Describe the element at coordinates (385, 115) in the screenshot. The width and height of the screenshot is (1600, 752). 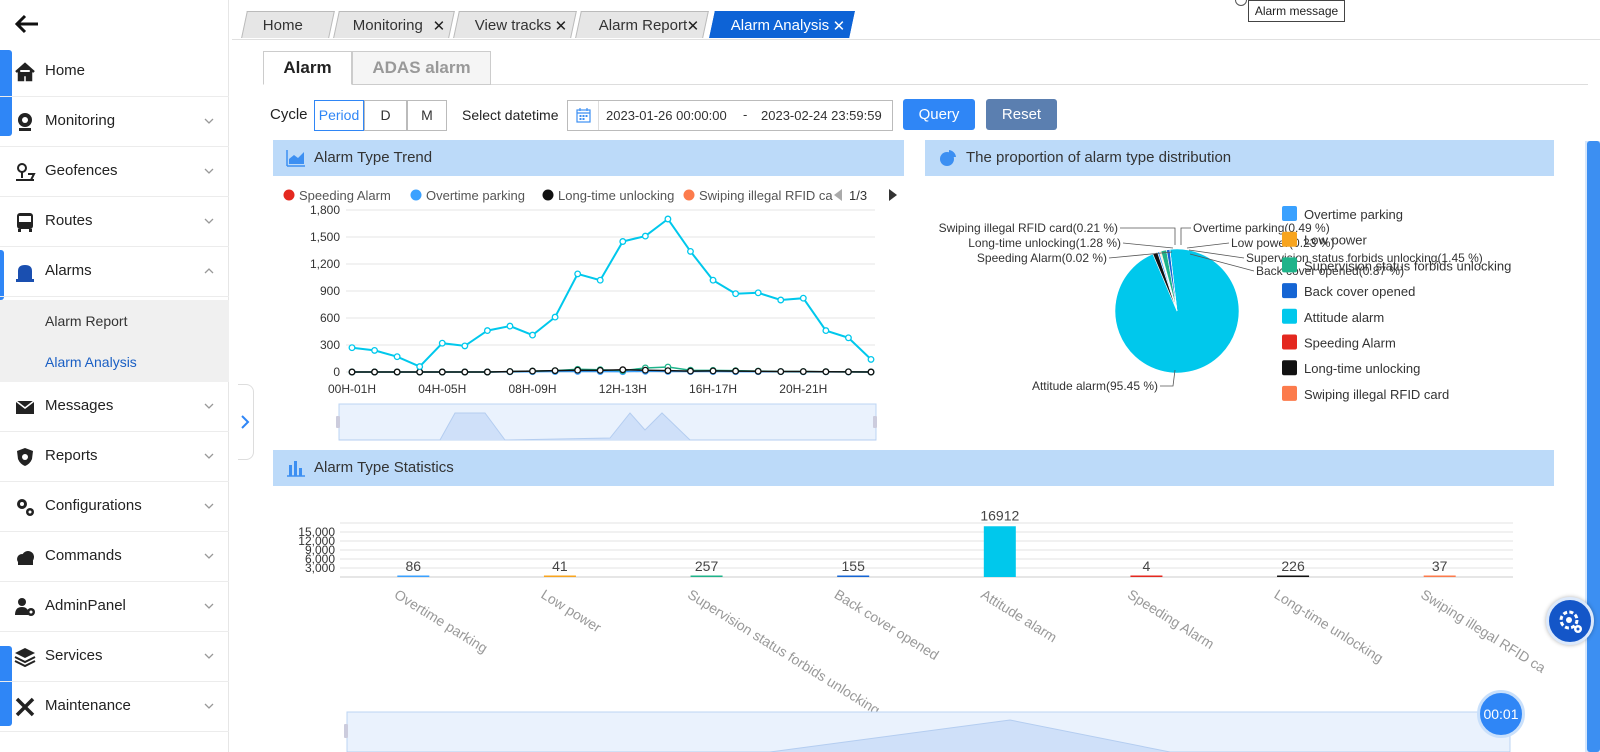
I see `cycle-day-button: D` at that location.